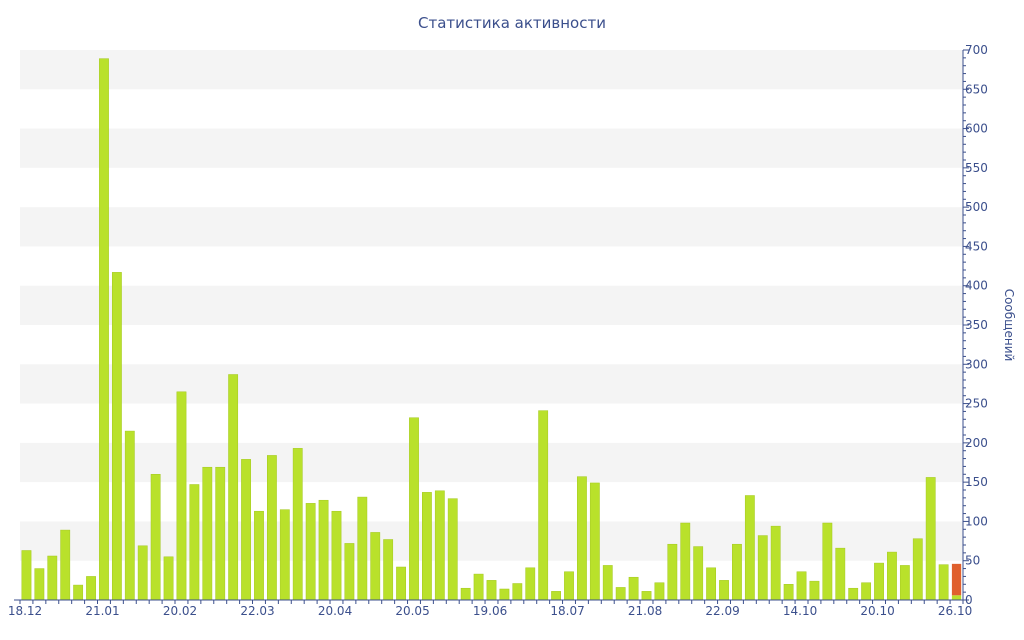 The height and width of the screenshot is (640, 1024). Describe the element at coordinates (412, 611) in the screenshot. I see `x-tick-label: 20.05` at that location.